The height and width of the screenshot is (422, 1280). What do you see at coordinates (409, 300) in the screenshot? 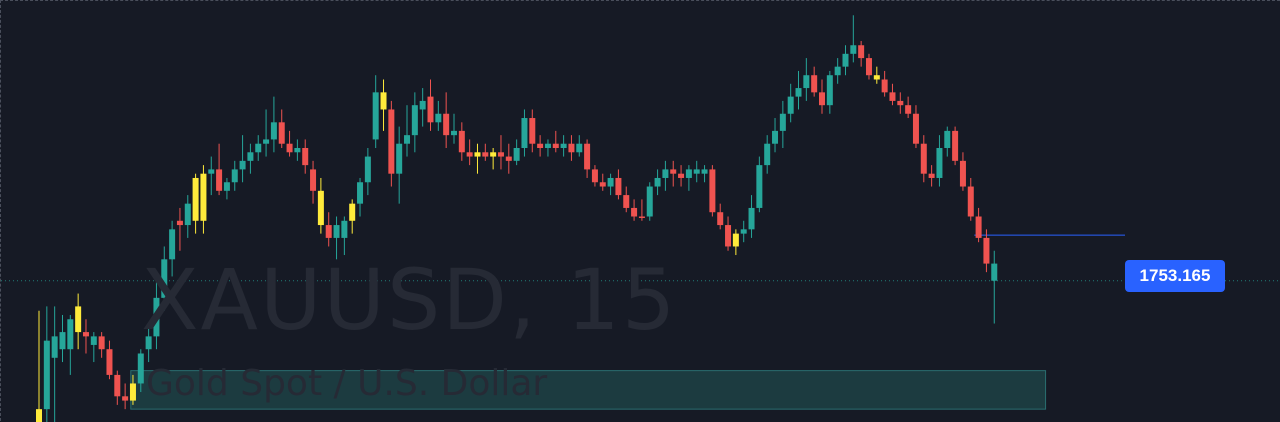
I see `watermark-symbol: XAUUSD, 15` at bounding box center [409, 300].